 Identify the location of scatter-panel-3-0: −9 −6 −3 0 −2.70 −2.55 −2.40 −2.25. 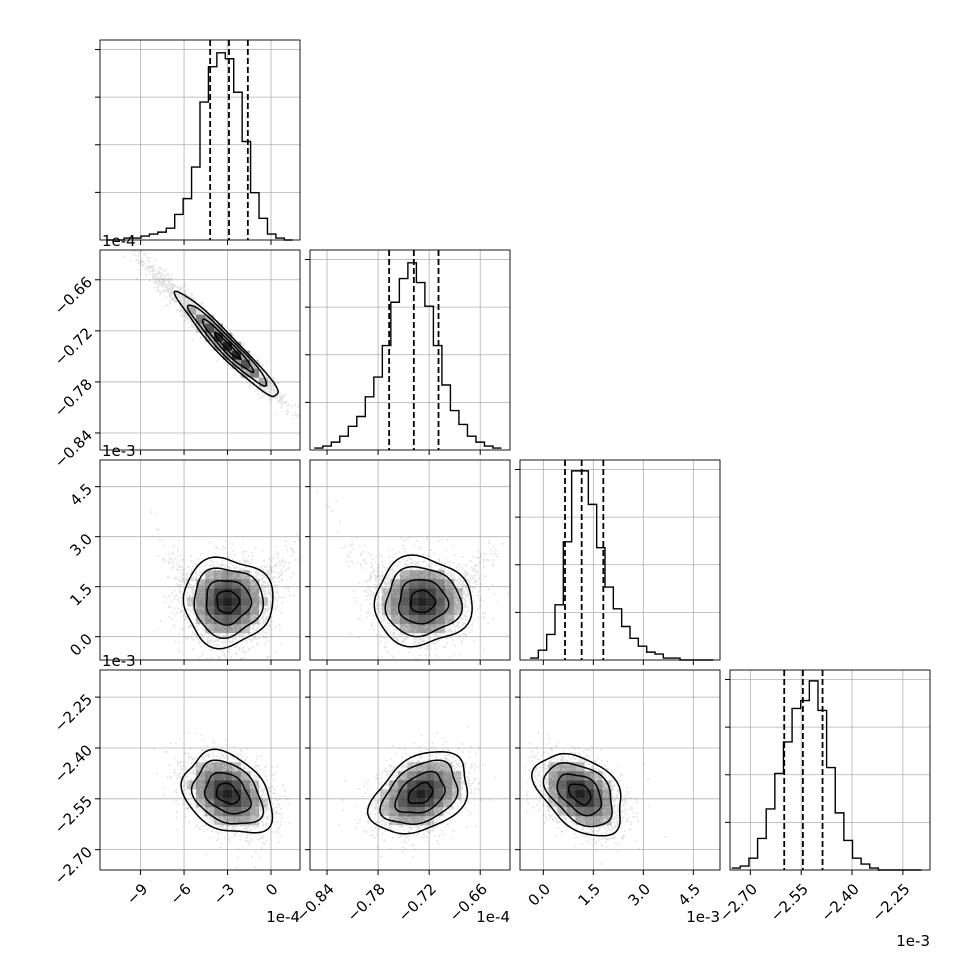
(176, 788).